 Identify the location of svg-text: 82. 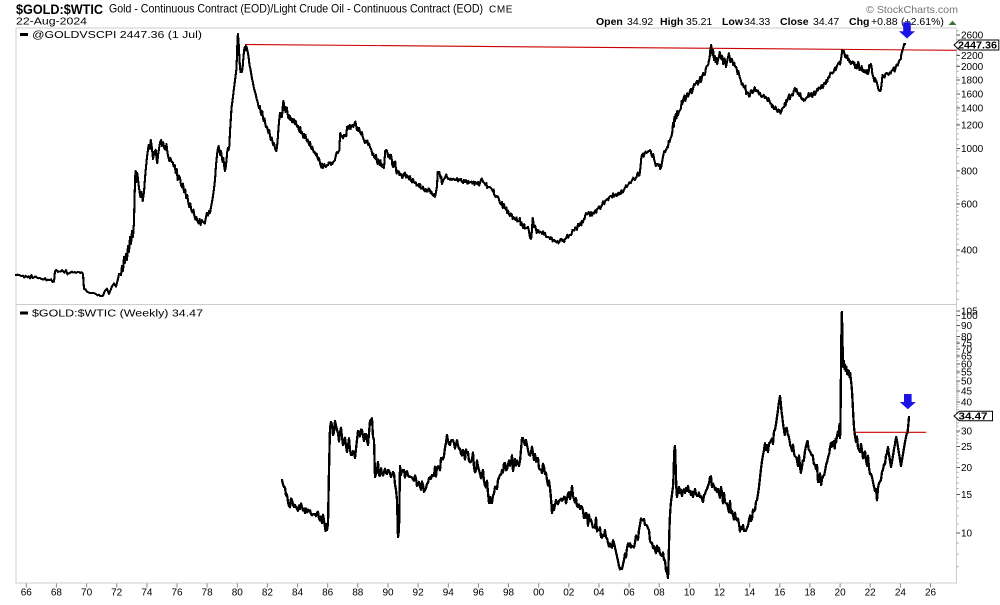
(268, 593).